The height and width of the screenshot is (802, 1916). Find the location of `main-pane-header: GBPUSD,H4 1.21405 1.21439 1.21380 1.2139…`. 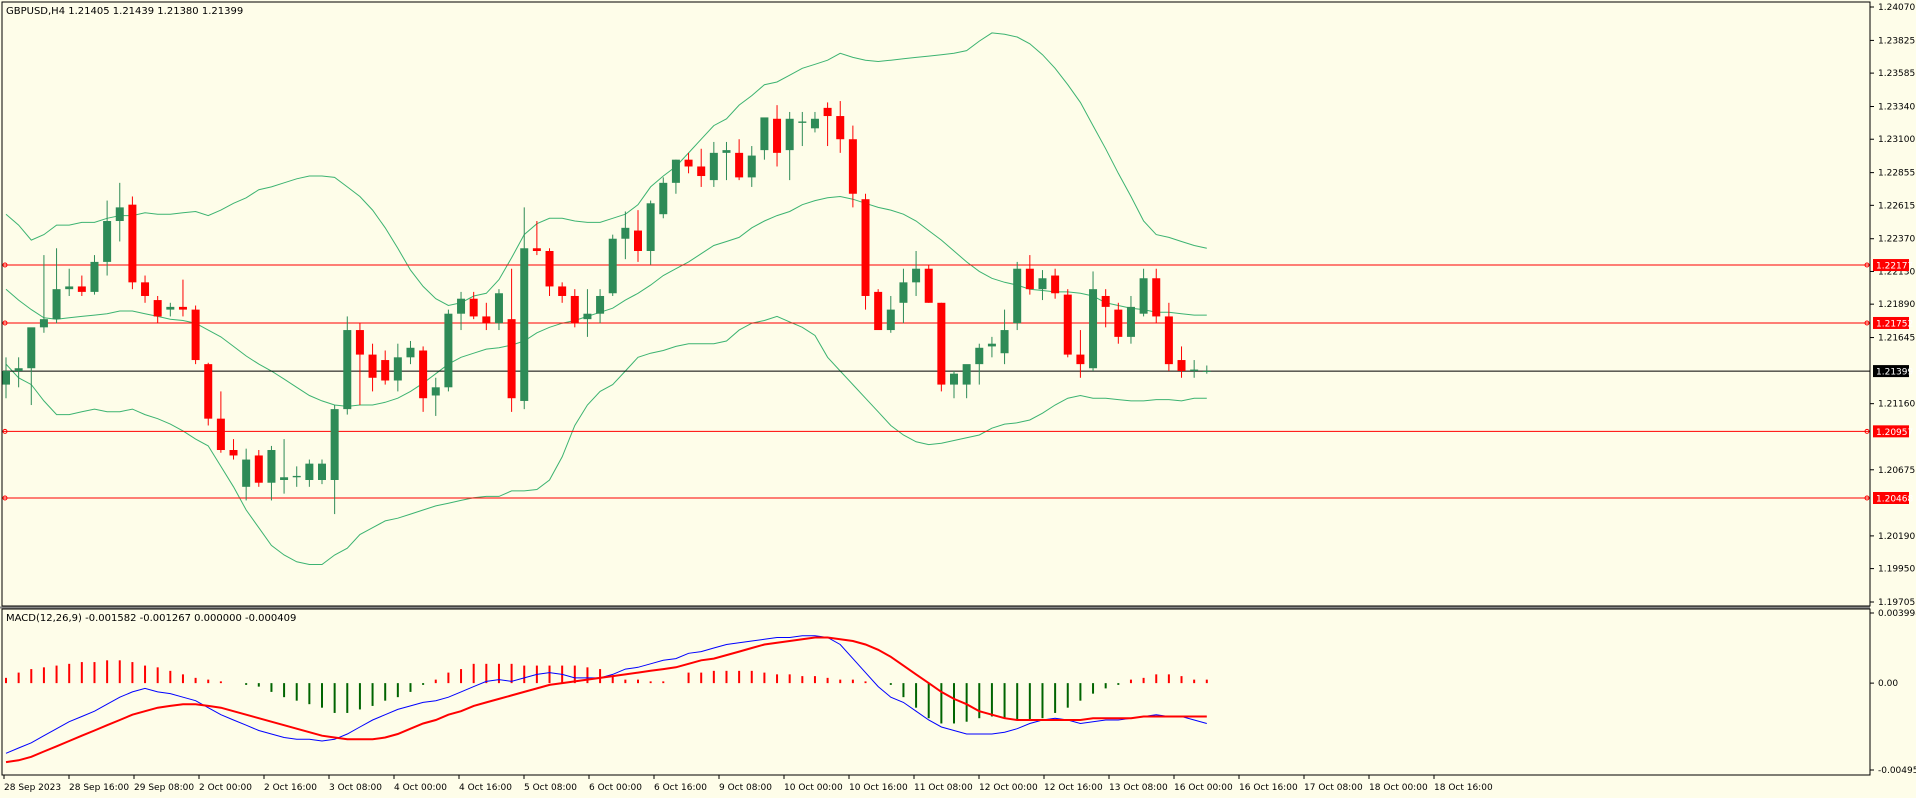

main-pane-header: GBPUSD,H4 1.21405 1.21439 1.21380 1.2139… is located at coordinates (124, 11).